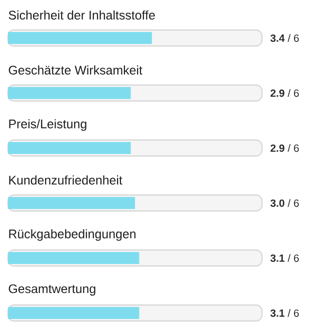 Image resolution: width=321 pixels, height=330 pixels. I want to click on y-tick-label: Sicherheit der Inhaltsstoffe, so click(81, 15).